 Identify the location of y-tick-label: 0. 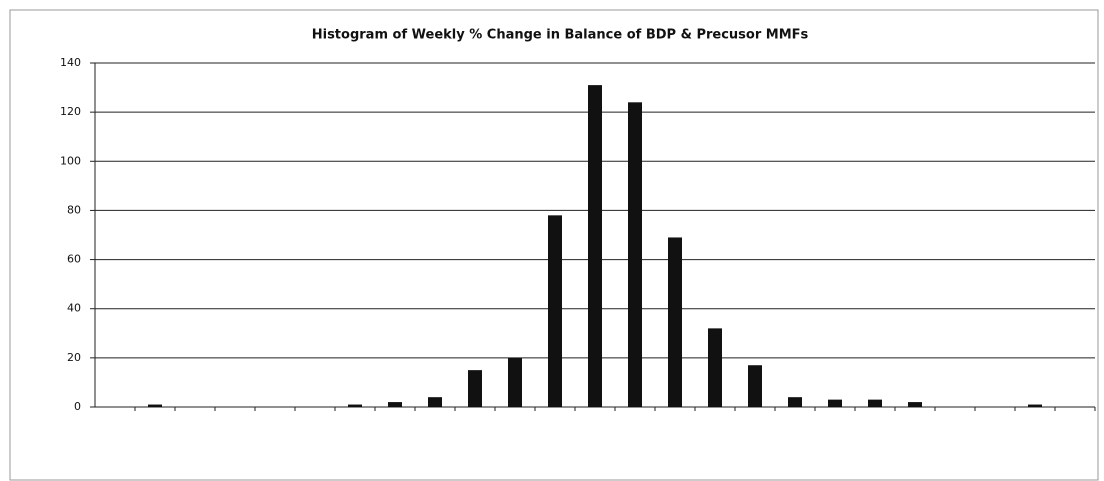
(77, 406).